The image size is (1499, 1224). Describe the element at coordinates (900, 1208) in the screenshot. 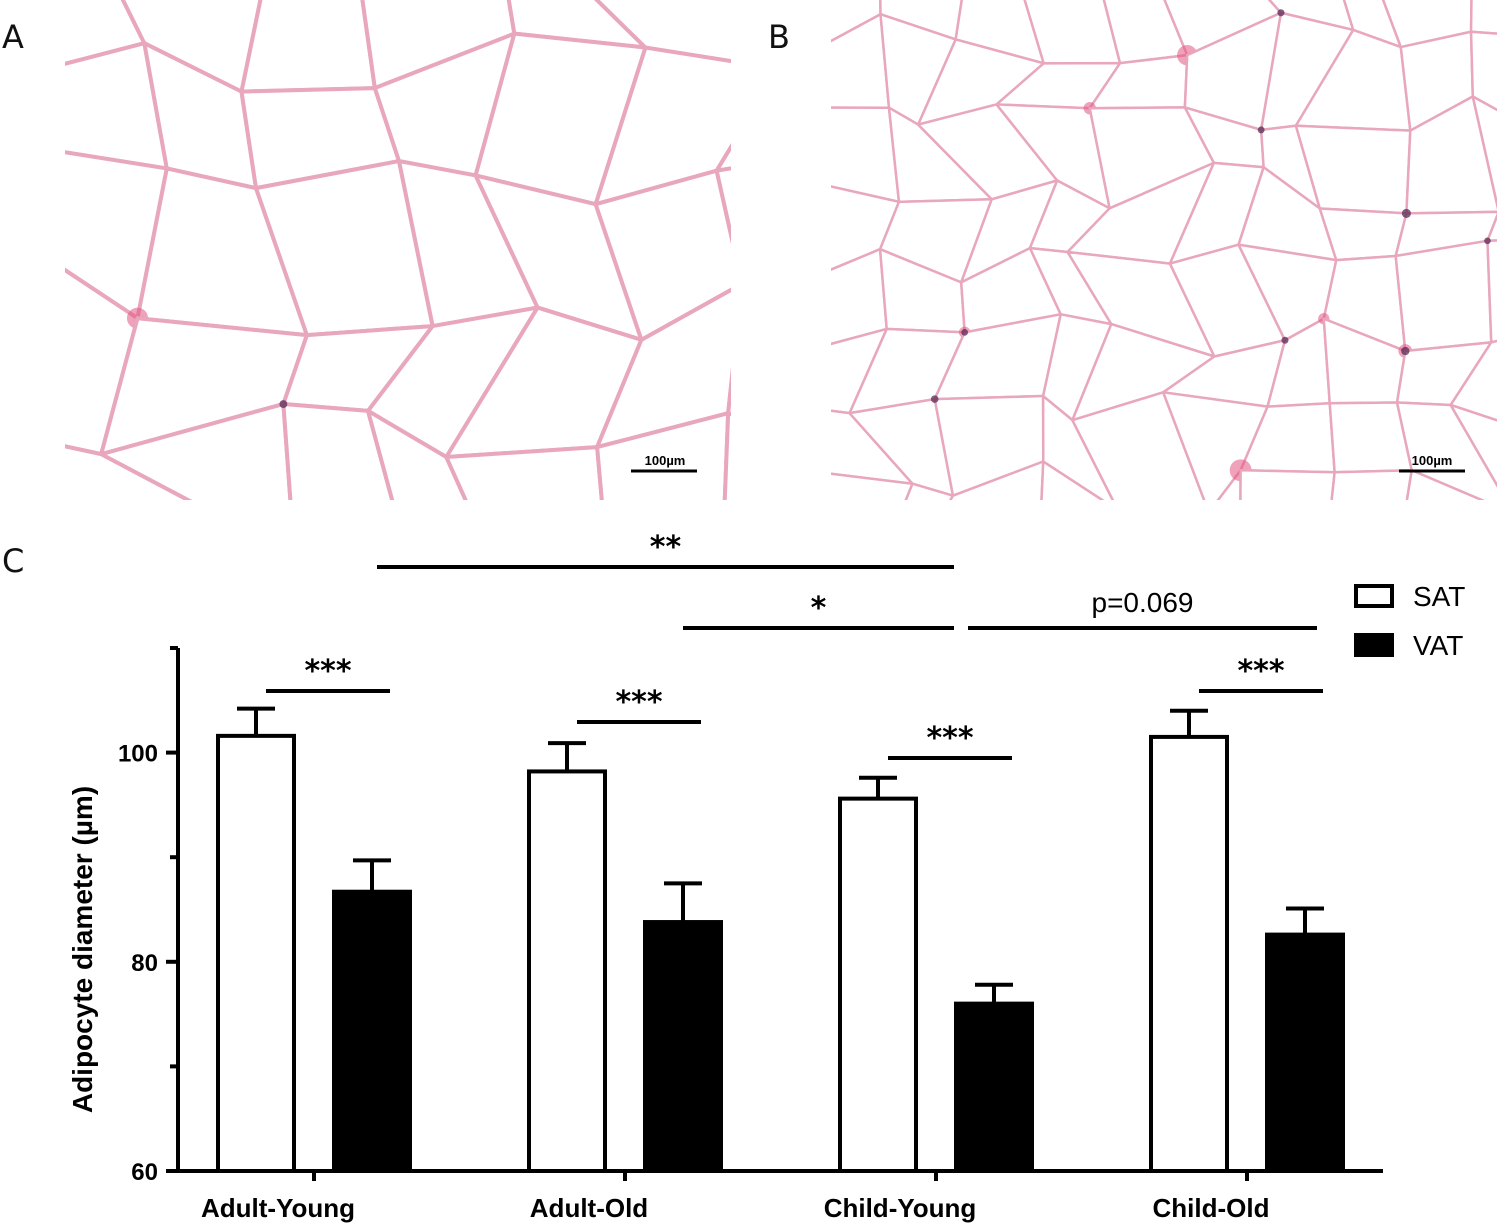

I see `x-tick-label: Child-Young` at that location.